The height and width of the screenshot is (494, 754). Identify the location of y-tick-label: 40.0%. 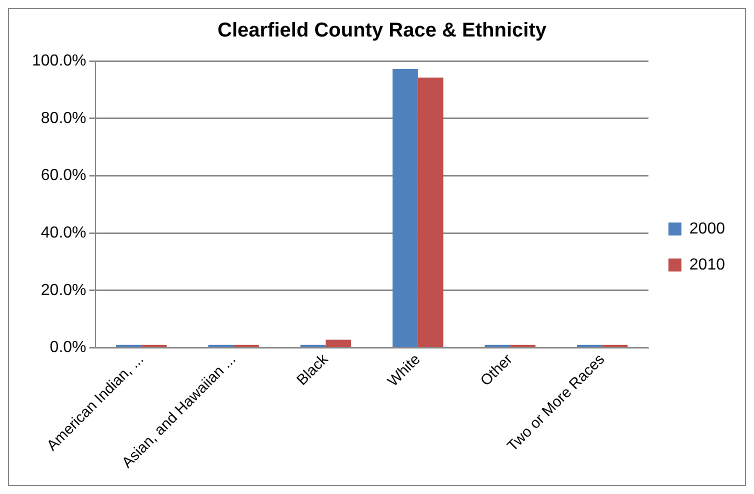
(63, 233).